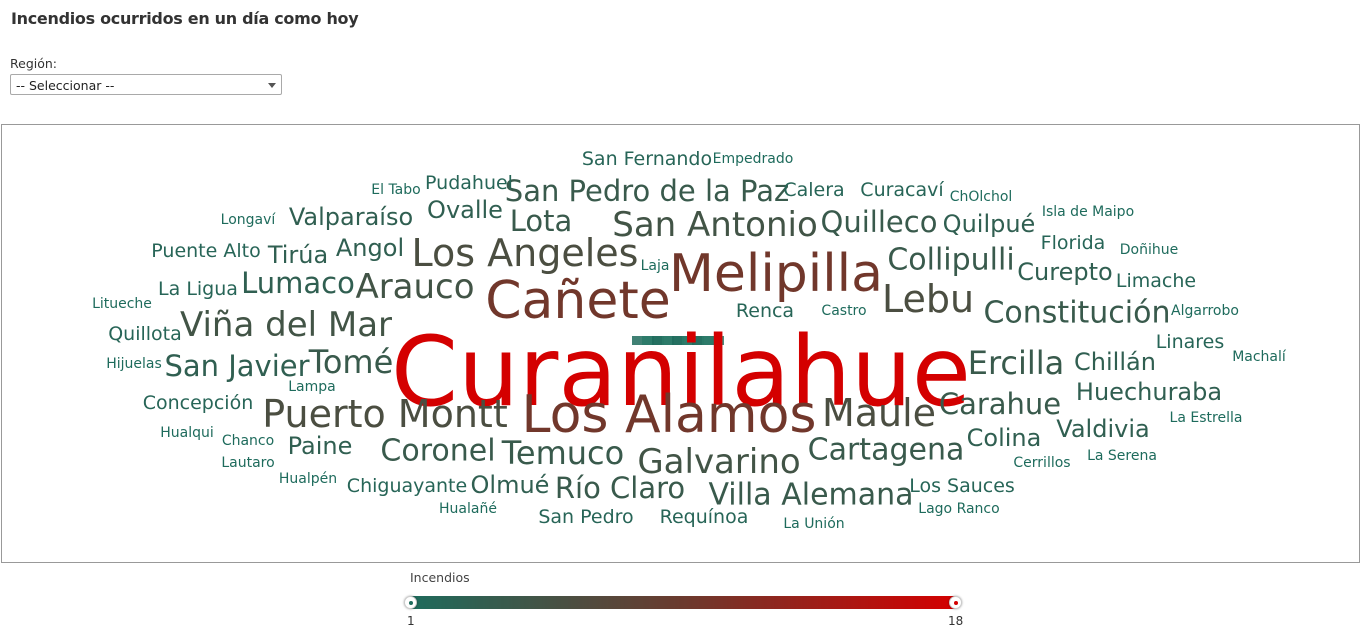 This screenshot has height=643, width=1366. What do you see at coordinates (585, 517) in the screenshot?
I see `cloud-word: San Pedro` at bounding box center [585, 517].